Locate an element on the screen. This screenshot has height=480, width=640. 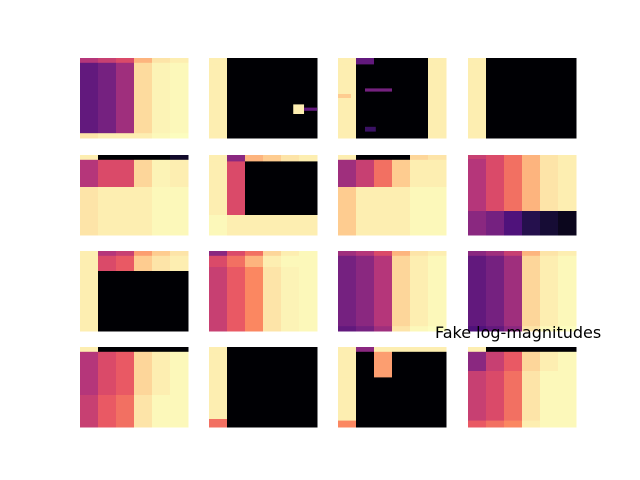
chart-title: Fake log-magnitudes is located at coordinates (518, 332).